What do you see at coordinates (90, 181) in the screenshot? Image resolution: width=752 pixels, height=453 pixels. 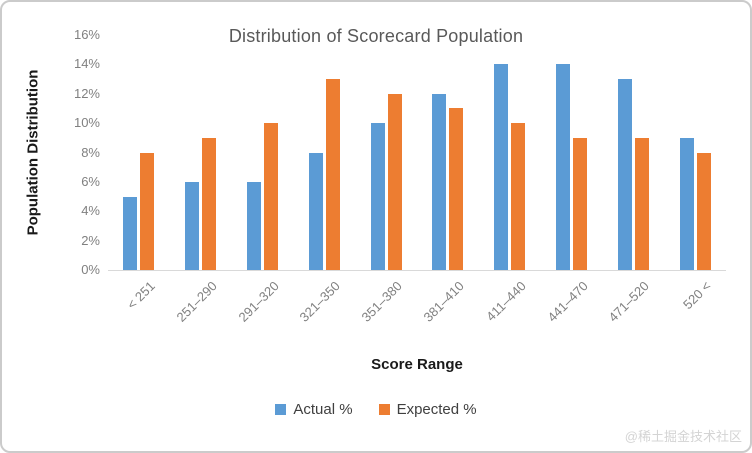 I see `y-tick-label: 6%` at bounding box center [90, 181].